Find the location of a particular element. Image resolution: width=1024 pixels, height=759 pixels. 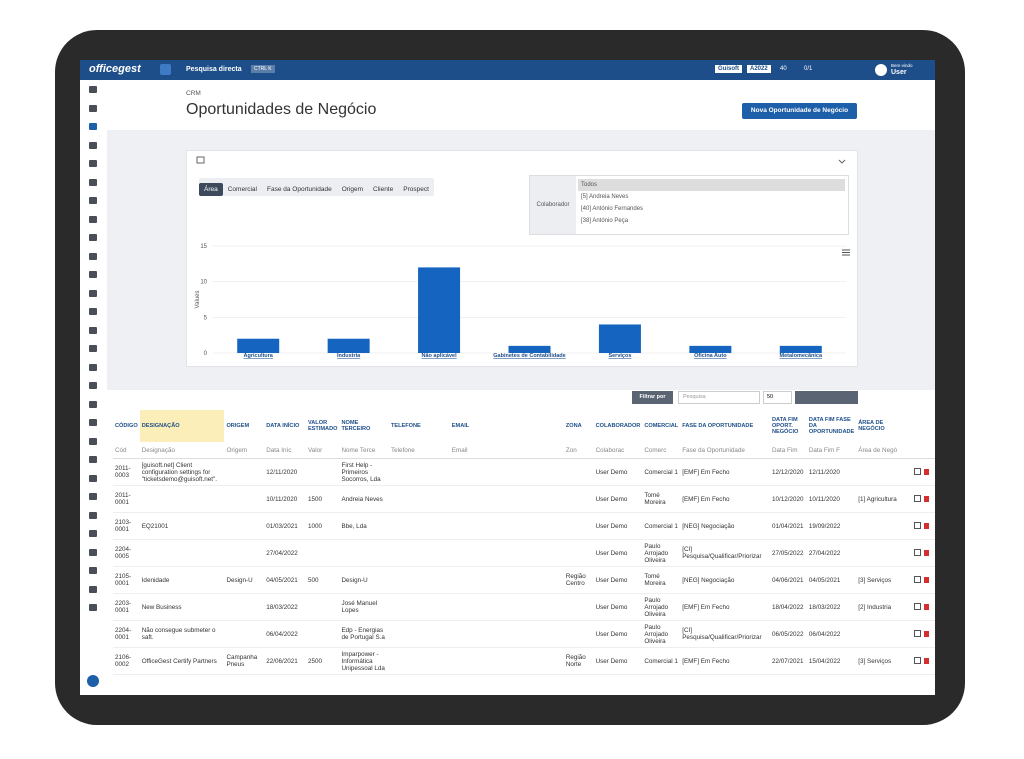

year-badge: A2022 is located at coordinates (759, 69).